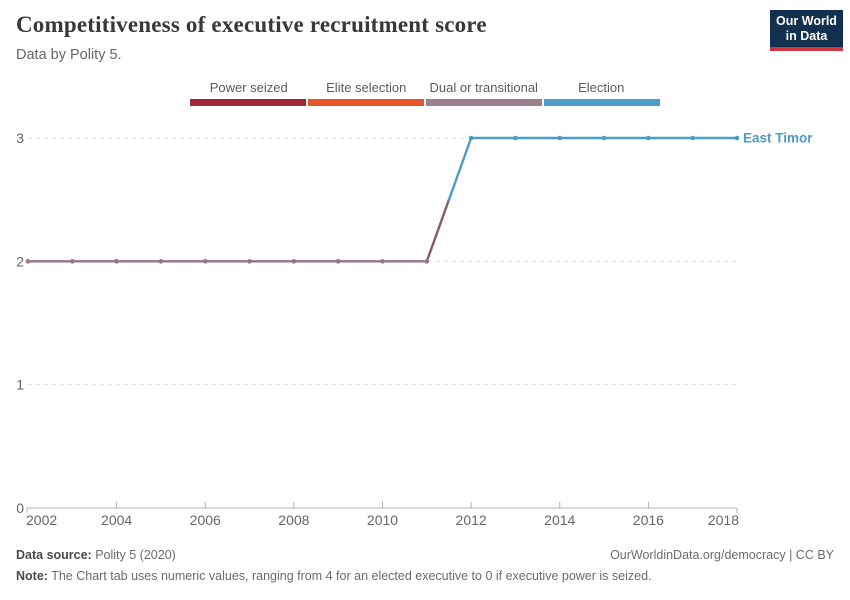 Image resolution: width=850 pixels, height=600 pixels. I want to click on data-source: Data source: Polity 5 (2020), so click(96, 555).